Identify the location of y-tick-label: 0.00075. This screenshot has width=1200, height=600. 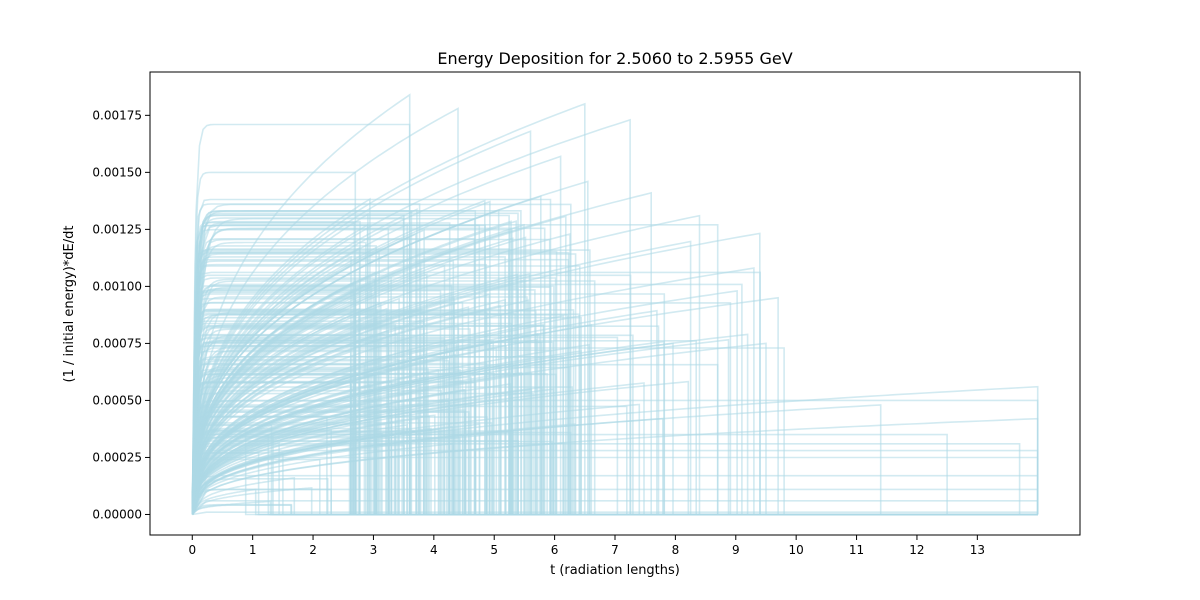
(117, 343).